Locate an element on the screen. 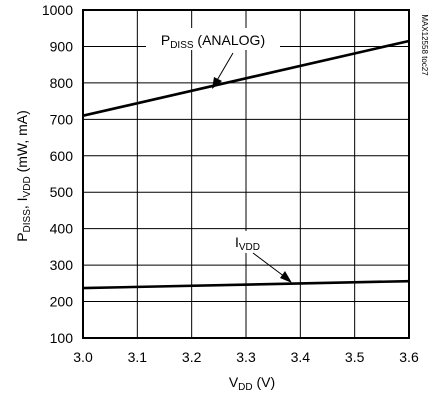 This screenshot has height=399, width=433. pdiss-arrowhead is located at coordinates (217, 83).